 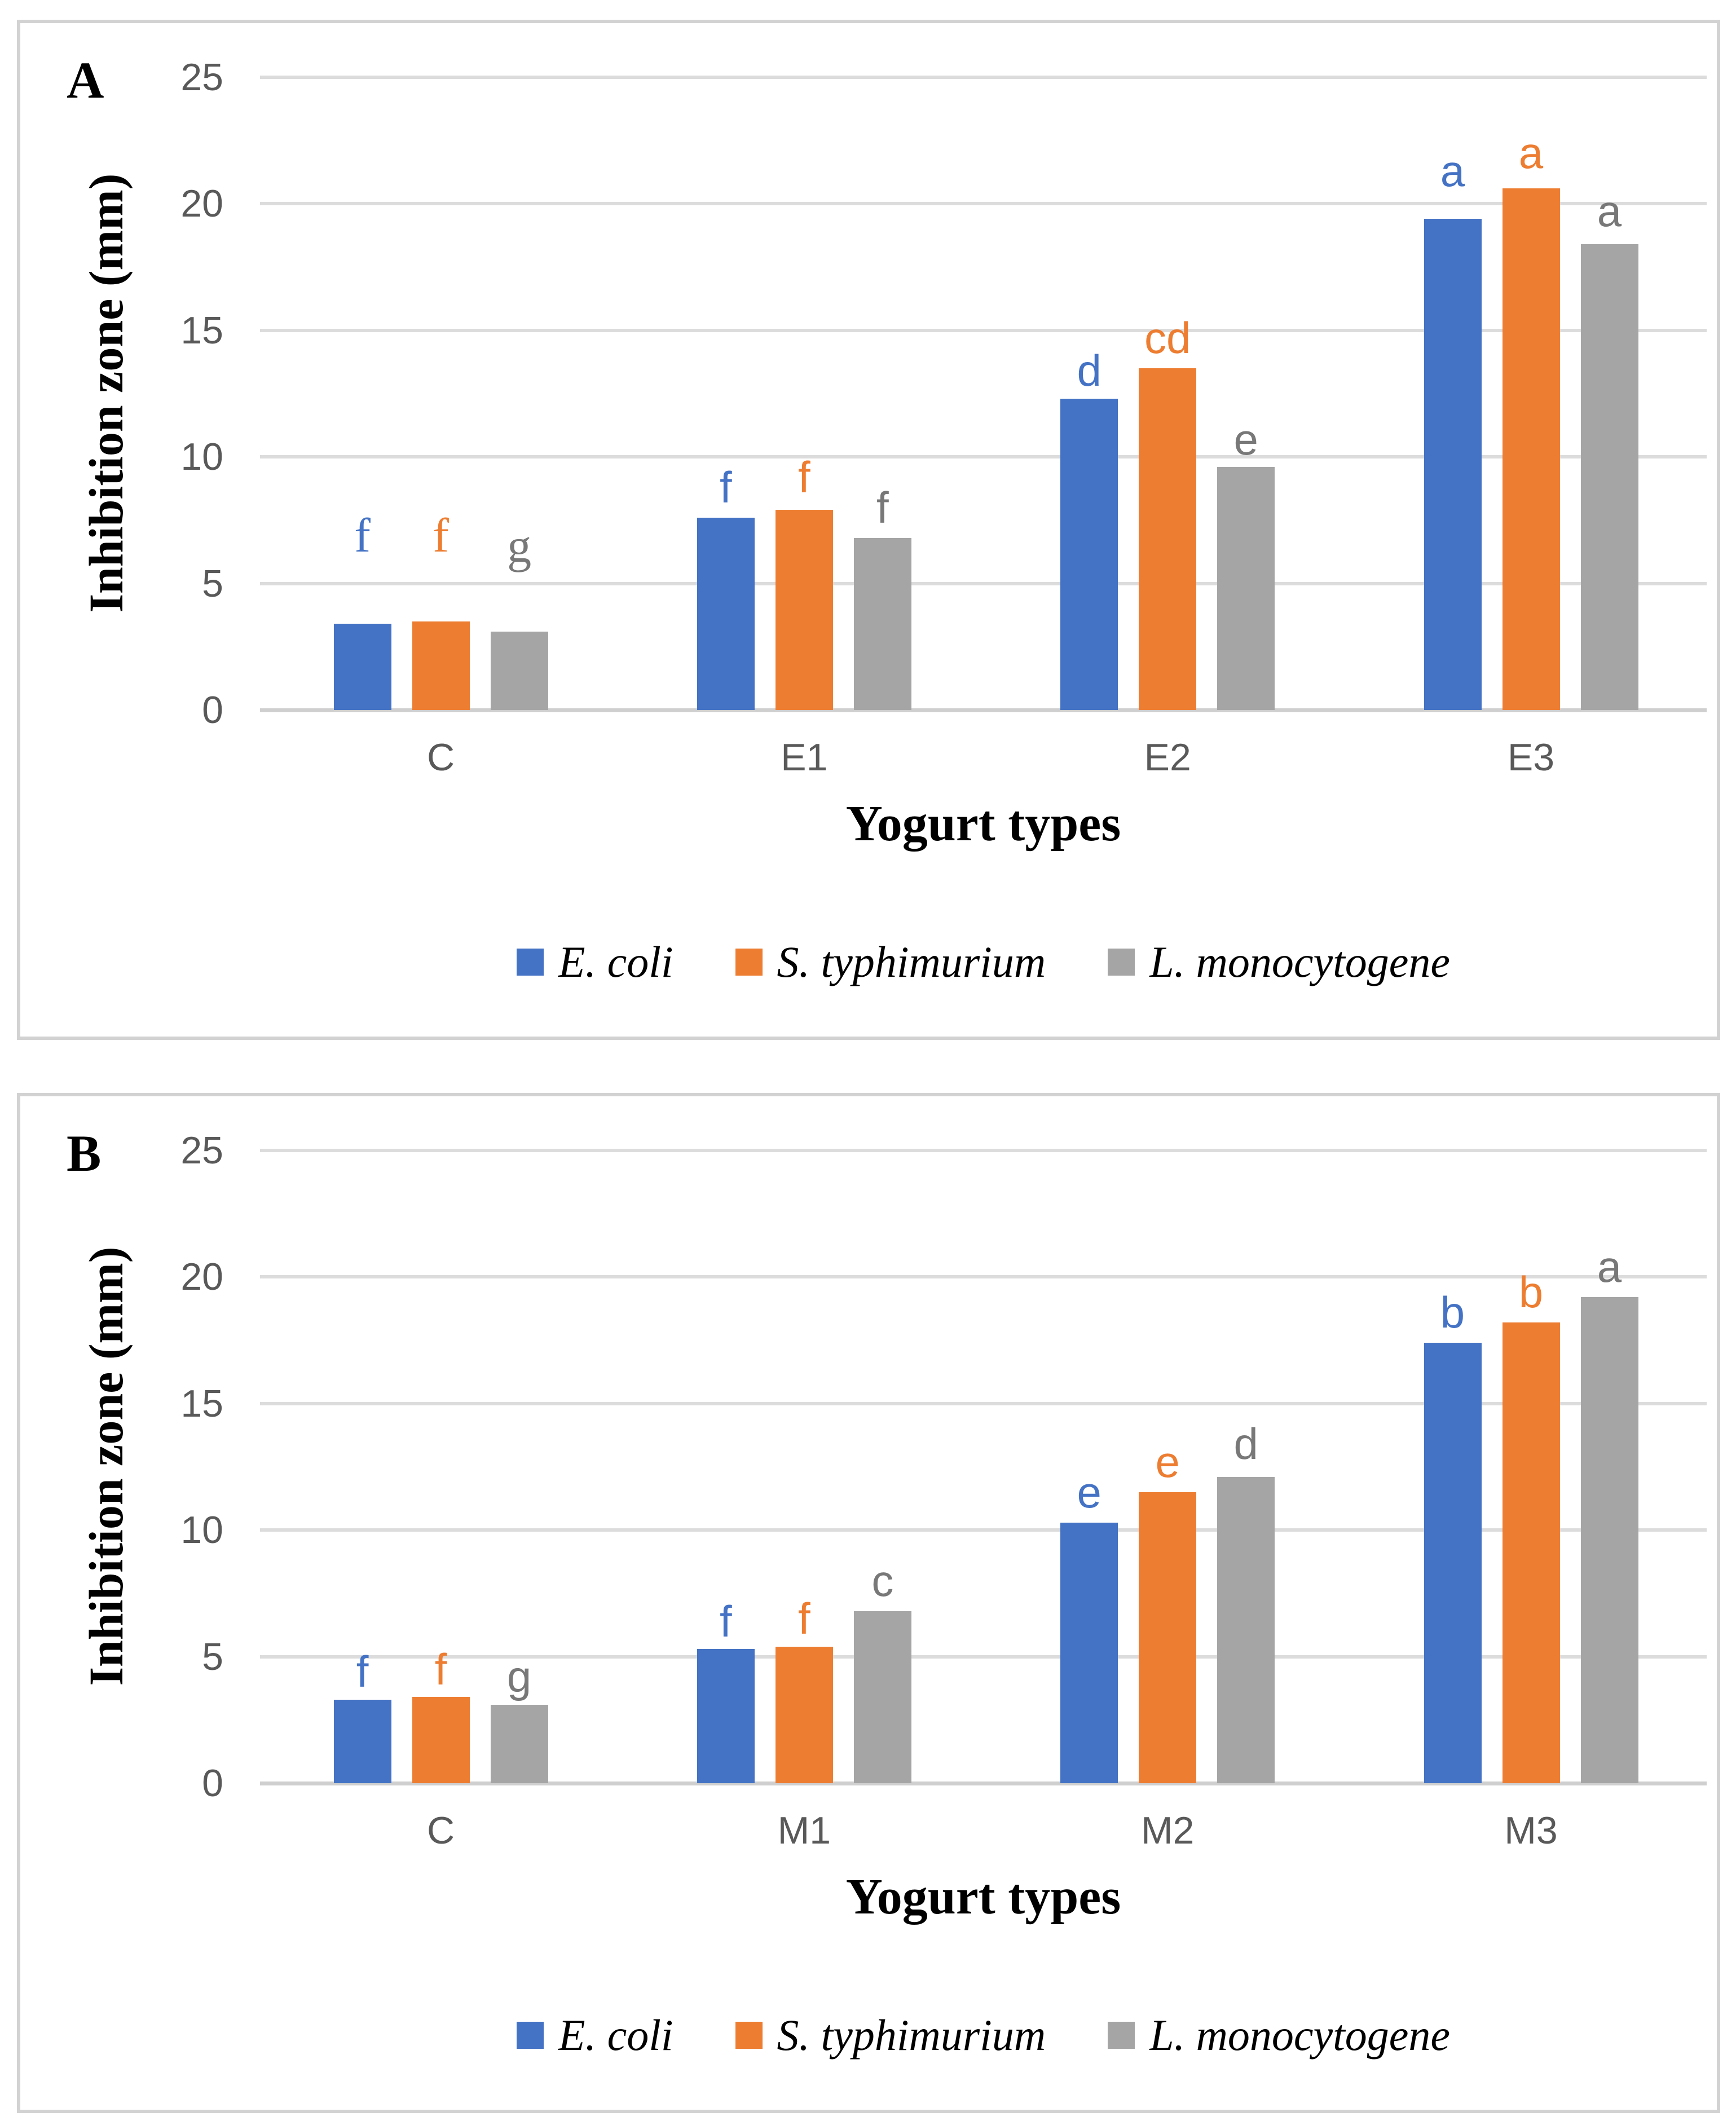 I want to click on category-label: M1, so click(x=804, y=1830).